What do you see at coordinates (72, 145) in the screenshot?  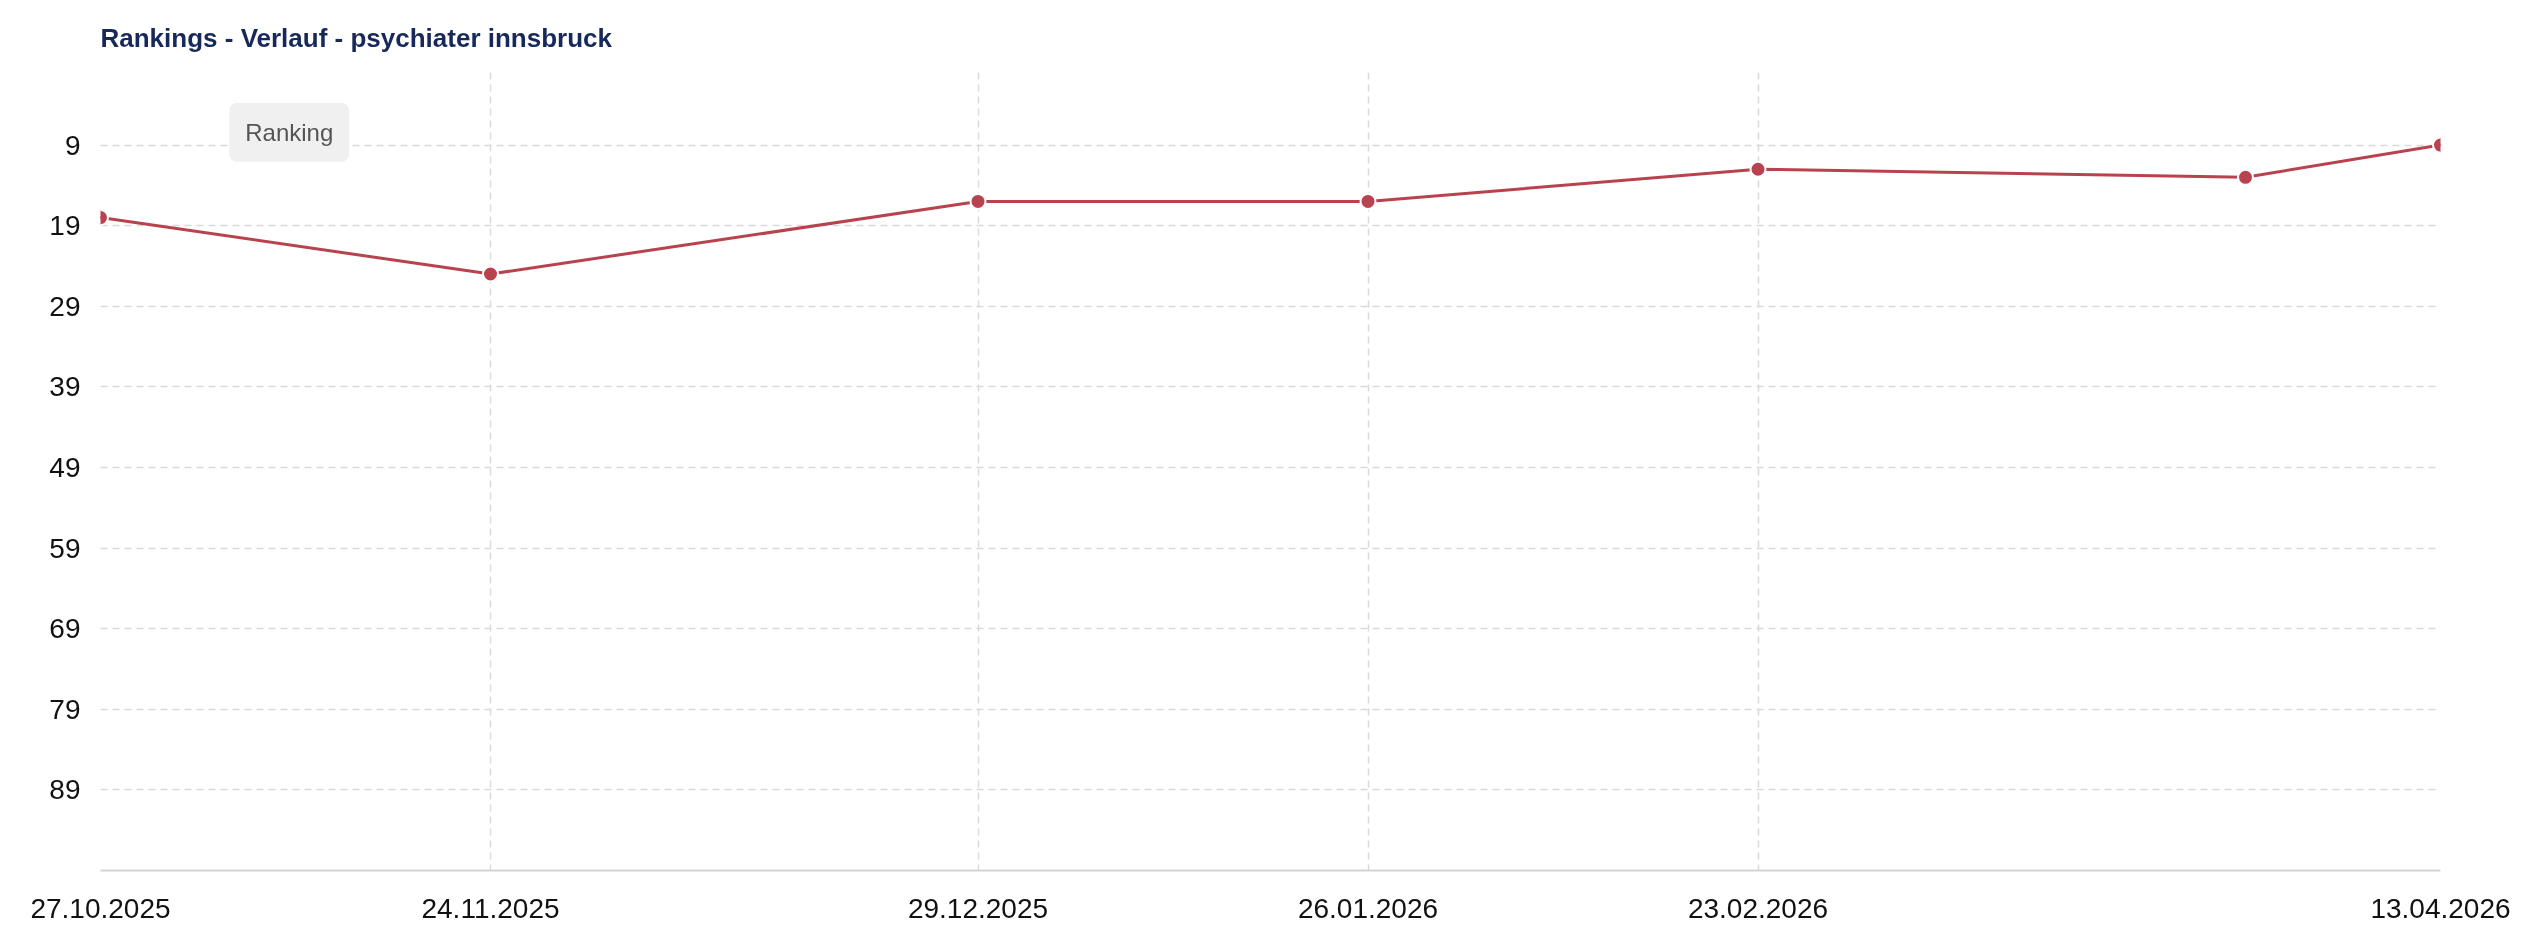 I see `y-tick-label: 9` at bounding box center [72, 145].